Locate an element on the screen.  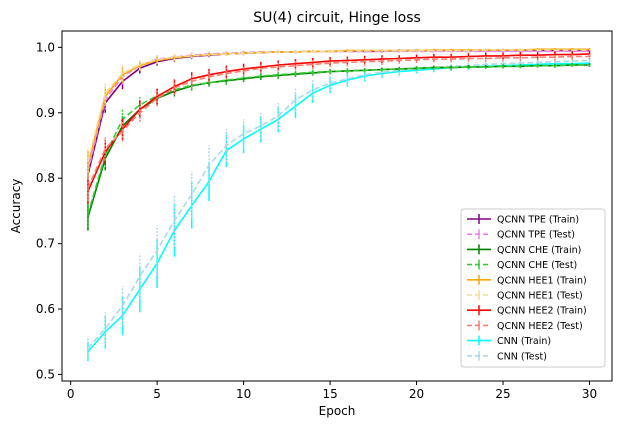
x-axis: 0 5 10 15 20 25 30 is located at coordinates (332, 391).